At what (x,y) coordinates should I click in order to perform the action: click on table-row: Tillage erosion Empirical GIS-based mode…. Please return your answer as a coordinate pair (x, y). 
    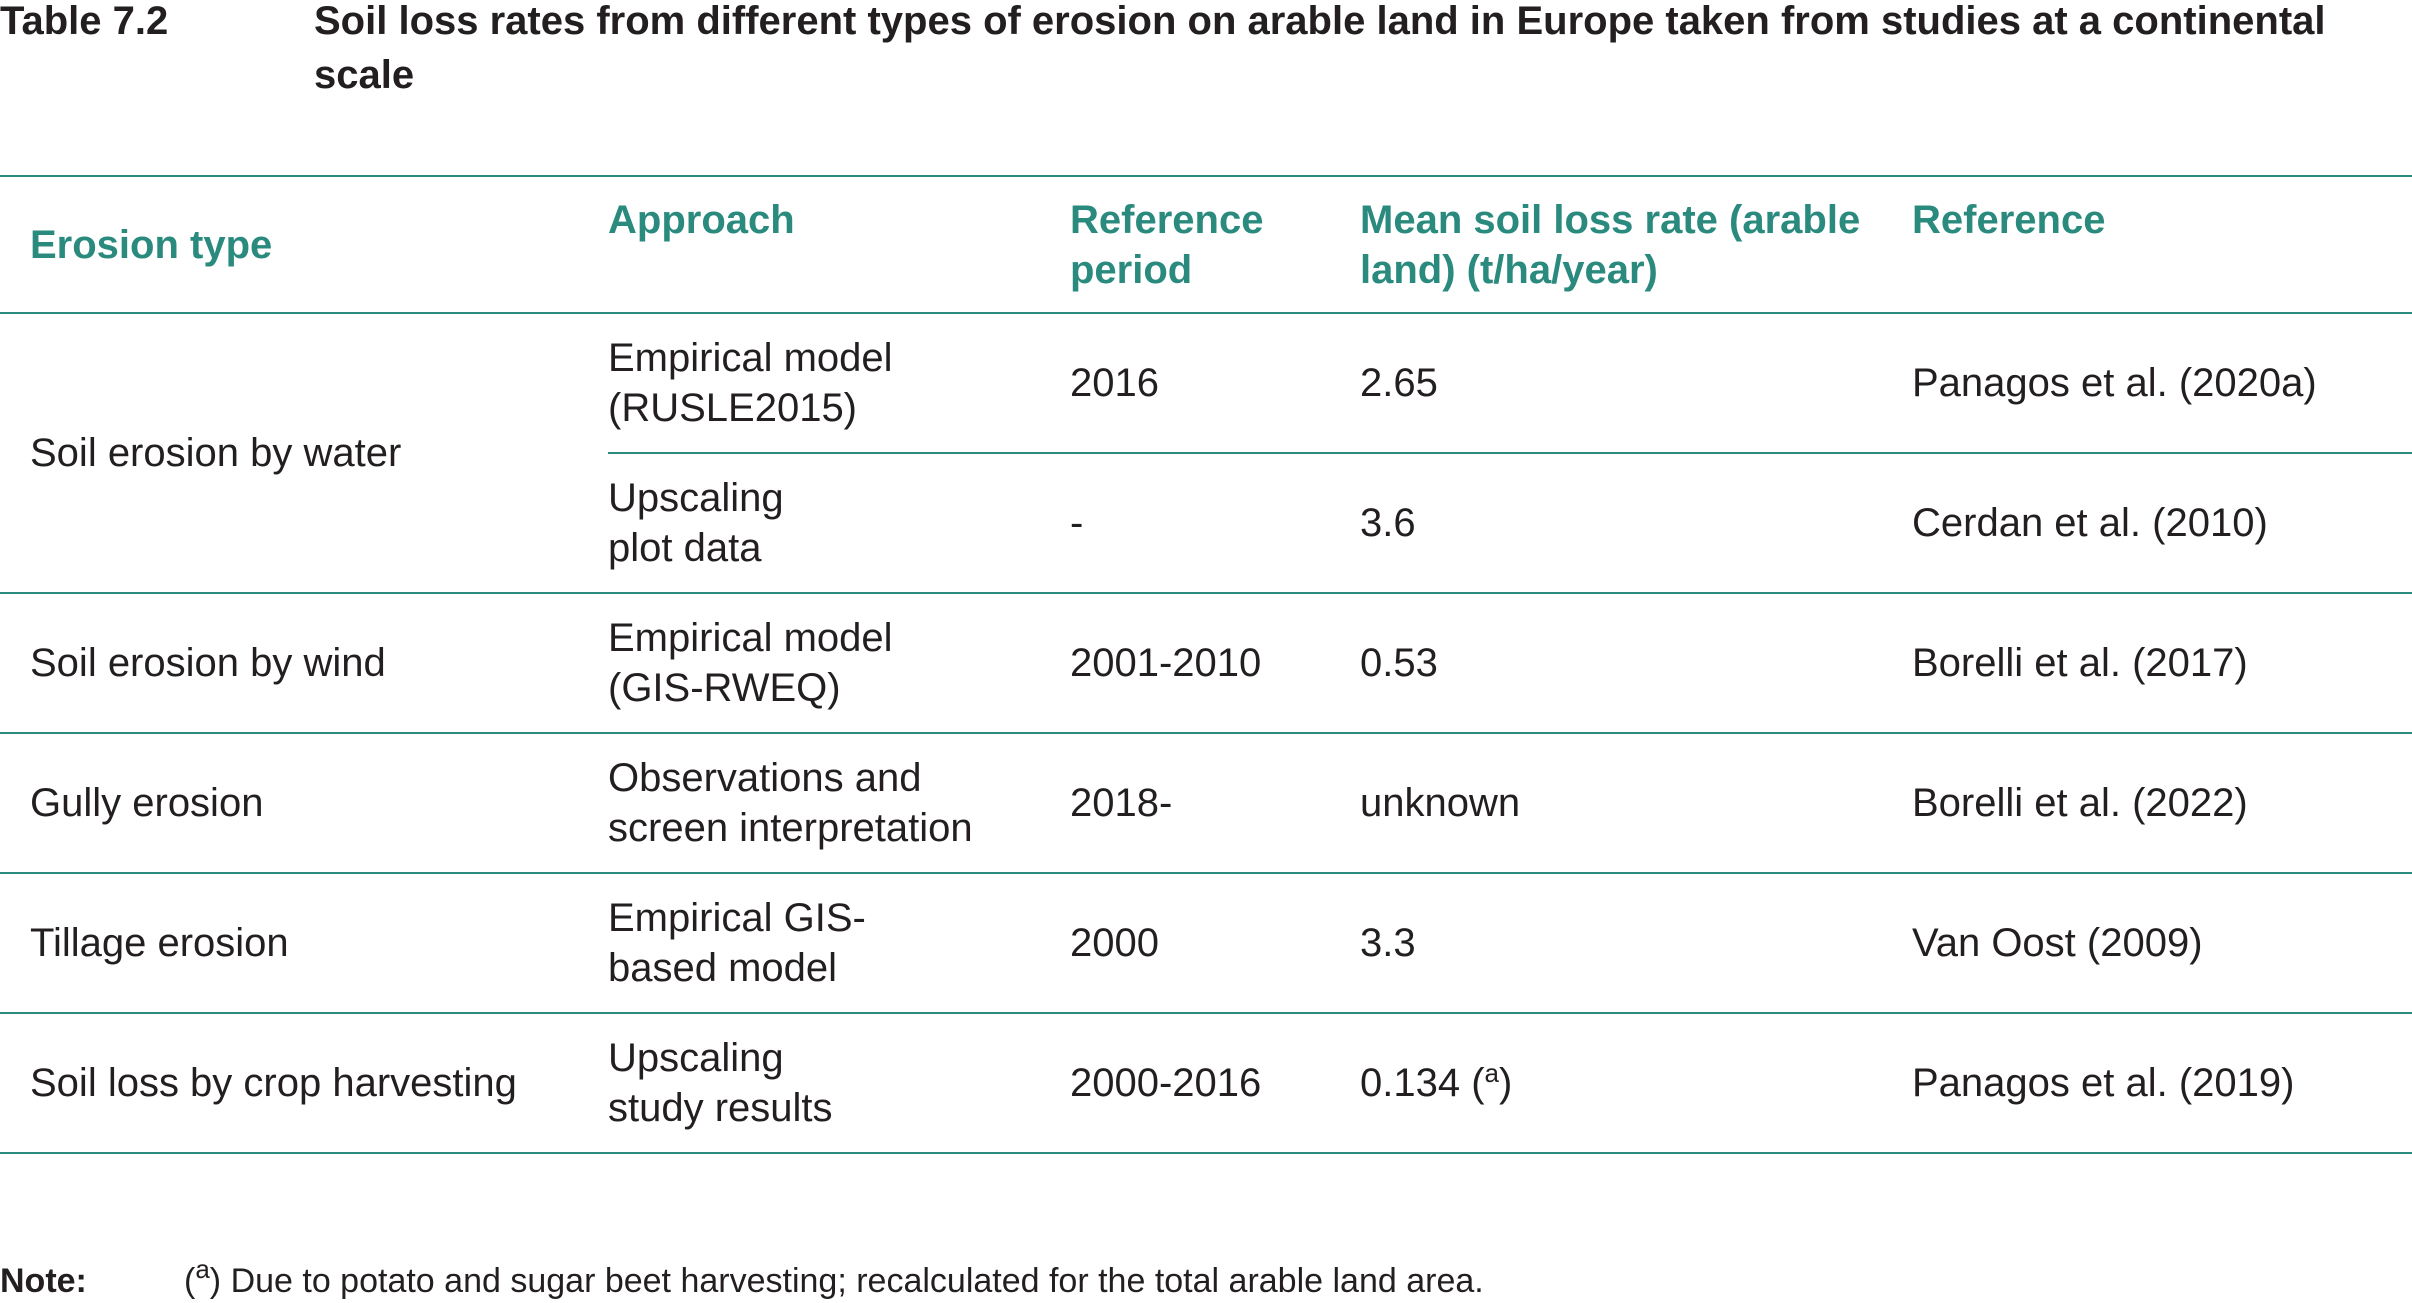
    Looking at the image, I should click on (1206, 943).